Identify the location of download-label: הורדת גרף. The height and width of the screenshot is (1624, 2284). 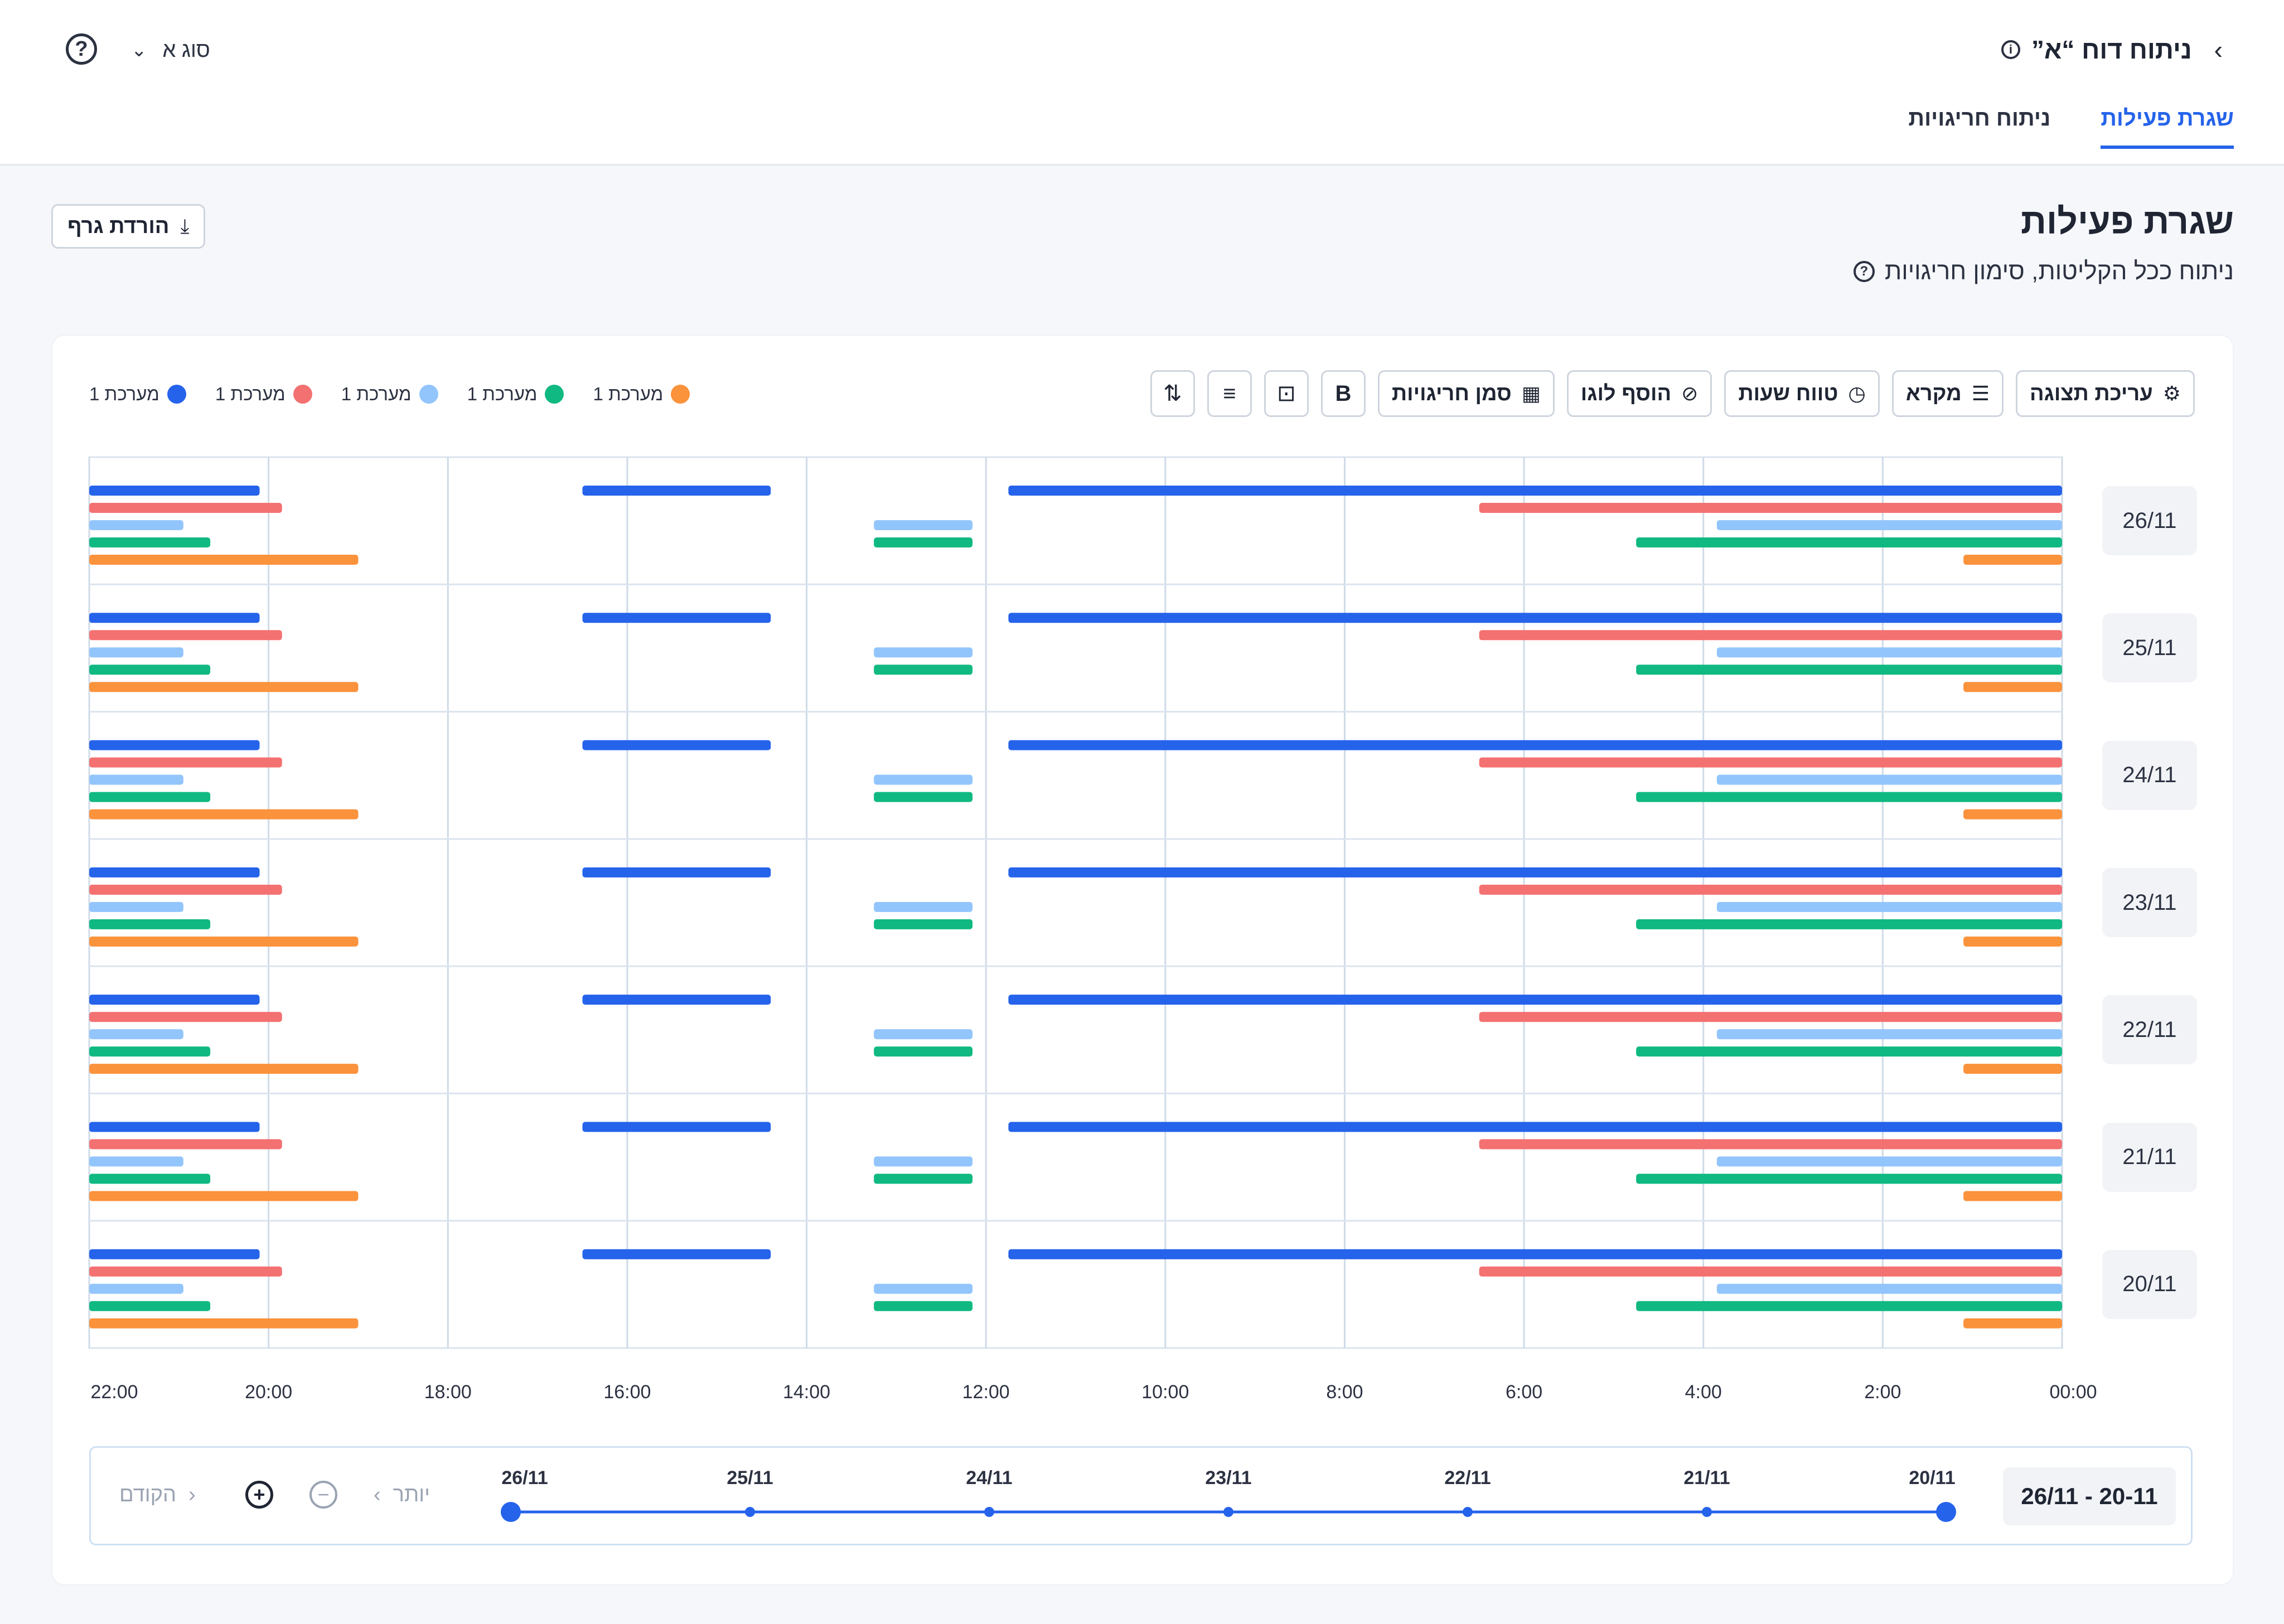
(118, 226).